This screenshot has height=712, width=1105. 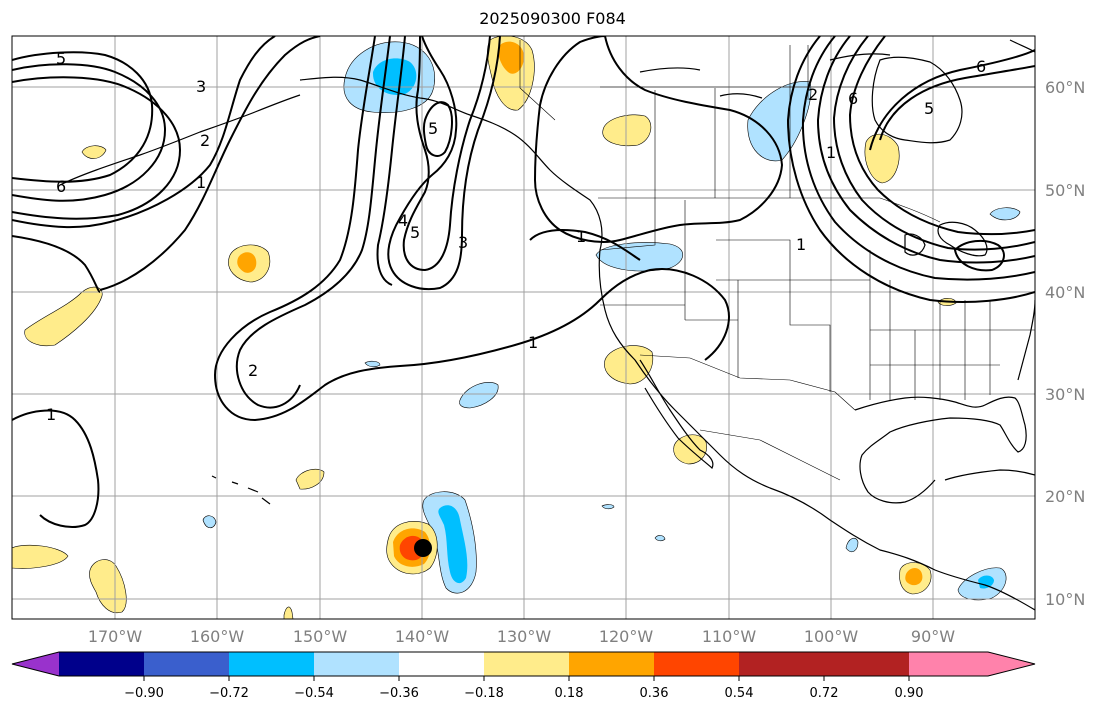 I want to click on baja-california, so click(x=676, y=414).